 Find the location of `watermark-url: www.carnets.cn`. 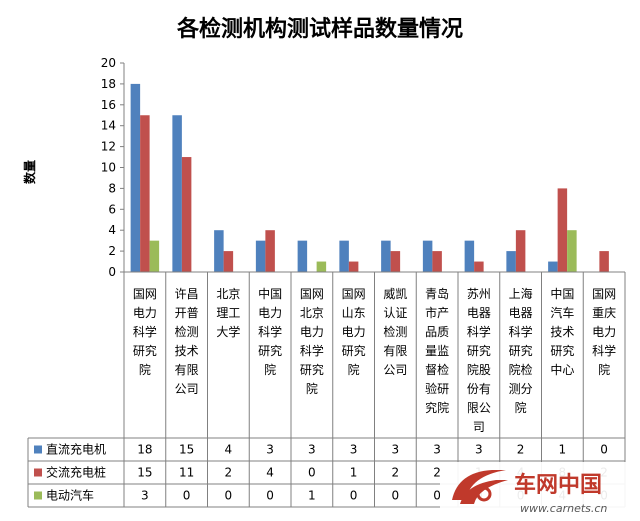

watermark-url: www.carnets.cn is located at coordinates (563, 508).